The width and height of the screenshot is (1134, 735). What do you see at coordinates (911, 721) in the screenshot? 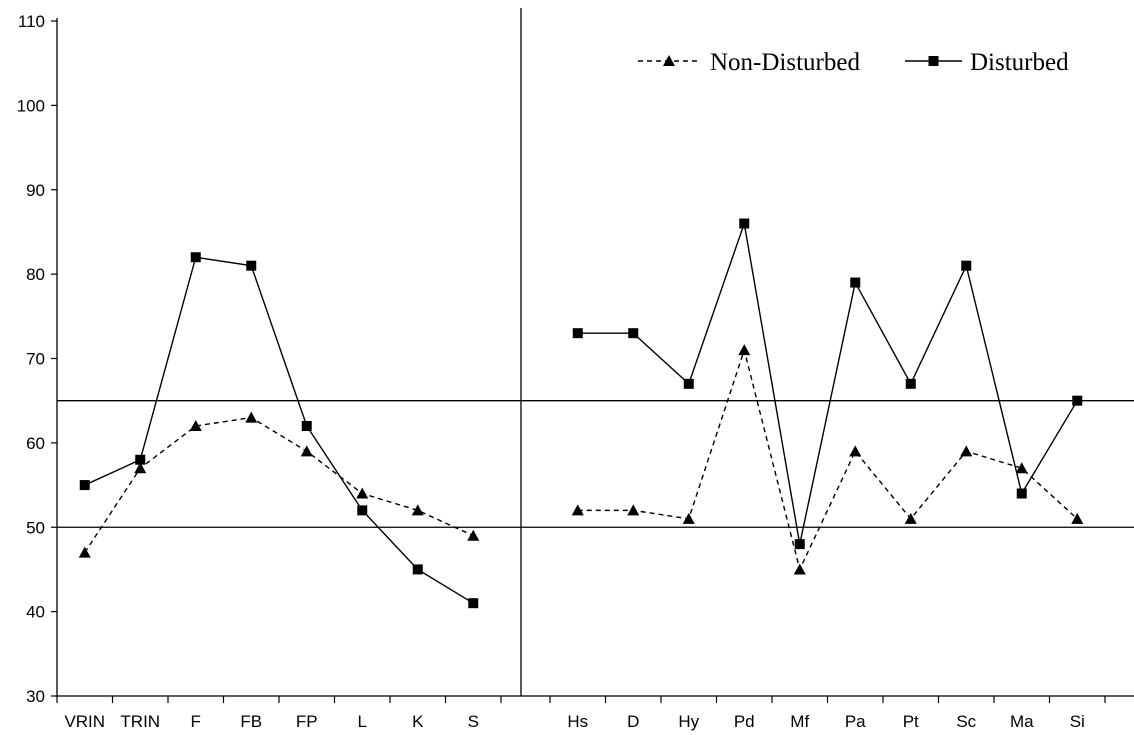
I see `x-tick-label: Pt` at bounding box center [911, 721].